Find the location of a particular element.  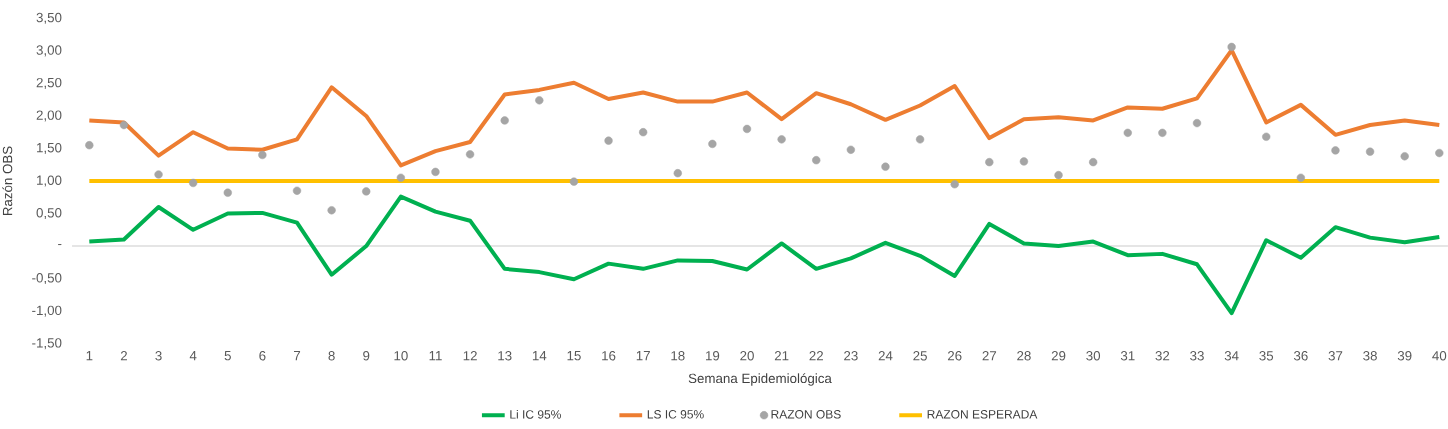

y-tick-label: -1,50 is located at coordinates (47, 344).